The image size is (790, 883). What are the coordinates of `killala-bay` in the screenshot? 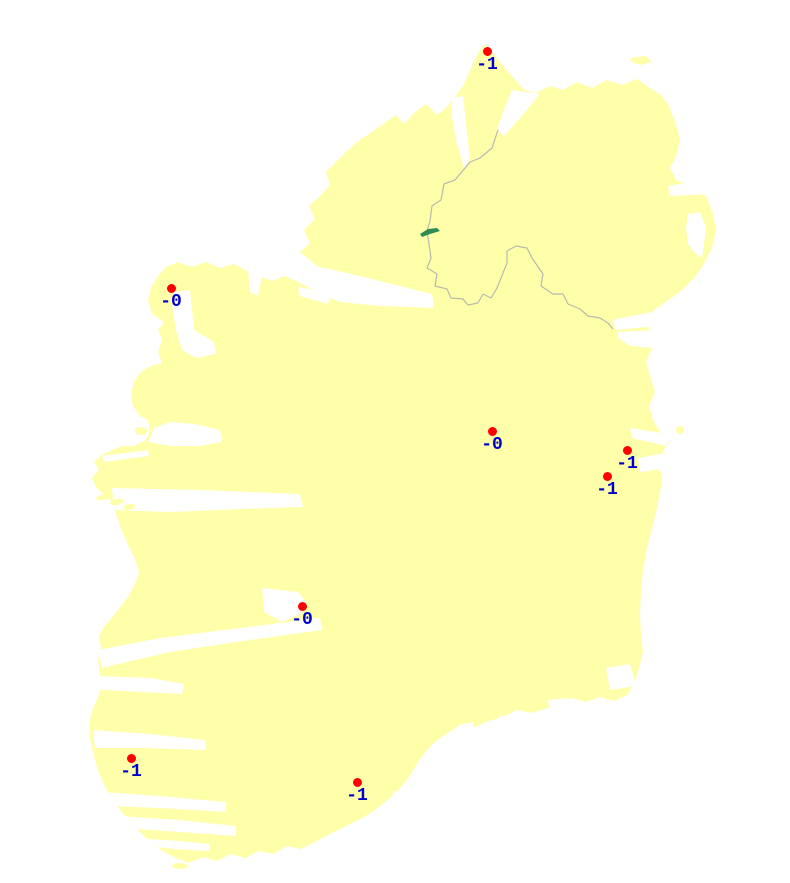 It's located at (255, 283).